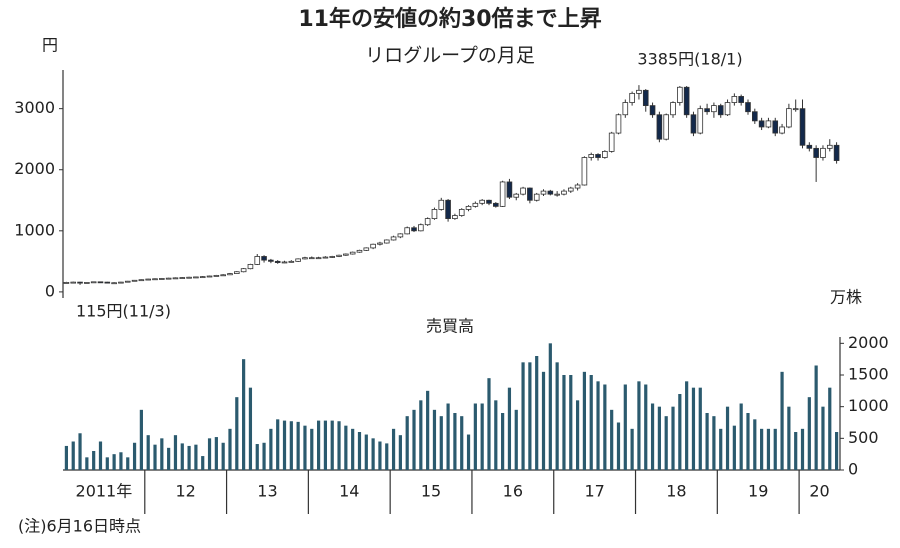 The width and height of the screenshot is (900, 548). Describe the element at coordinates (450, 326) in the screenshot. I see `volume-title: 売買高` at that location.